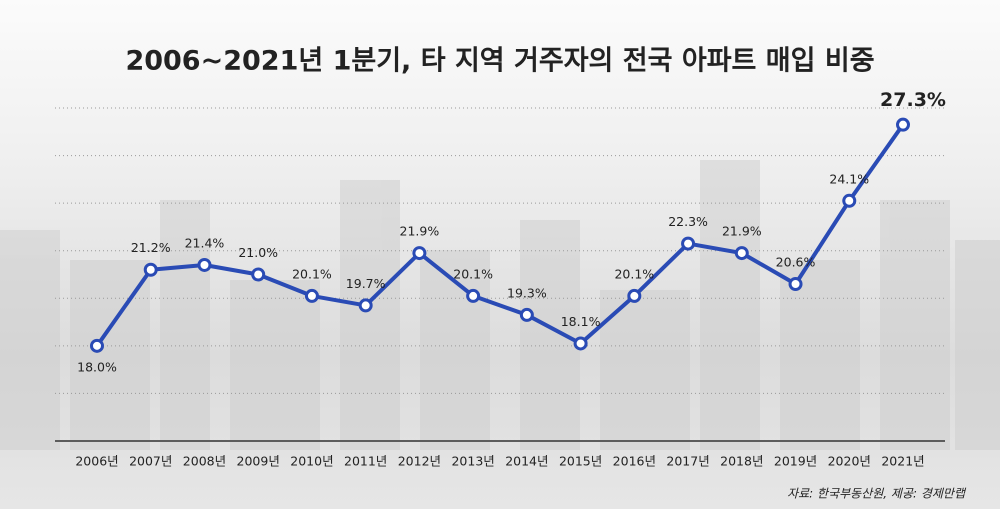 Image resolution: width=1000 pixels, height=509 pixels. I want to click on x-tick-label: 2015년, so click(580, 461).